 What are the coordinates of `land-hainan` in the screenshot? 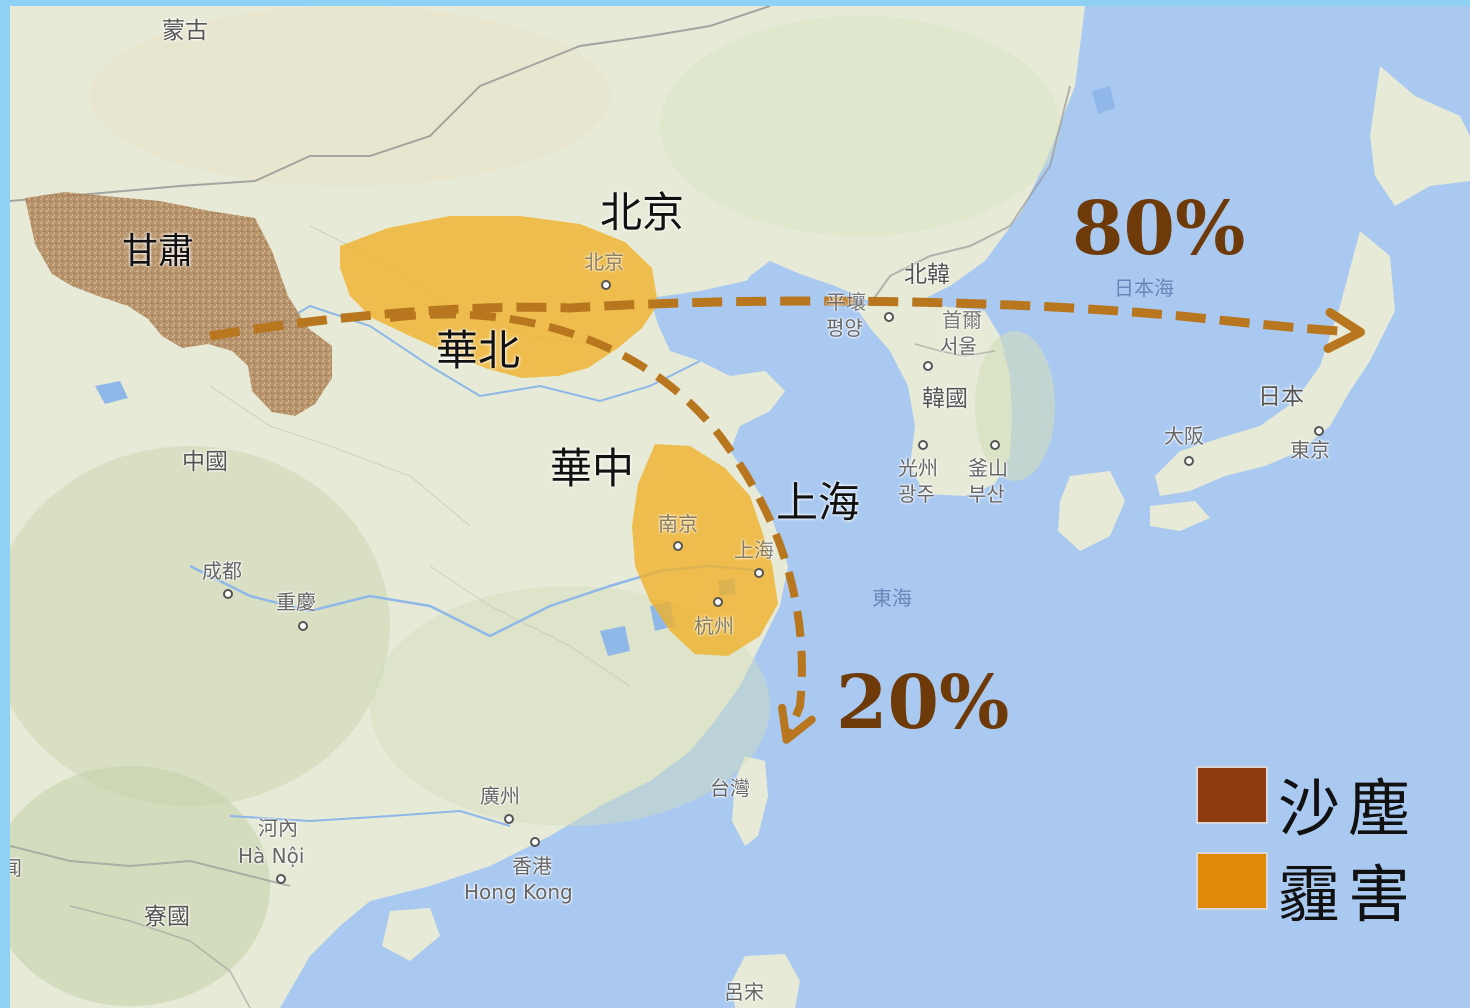 It's located at (411, 934).